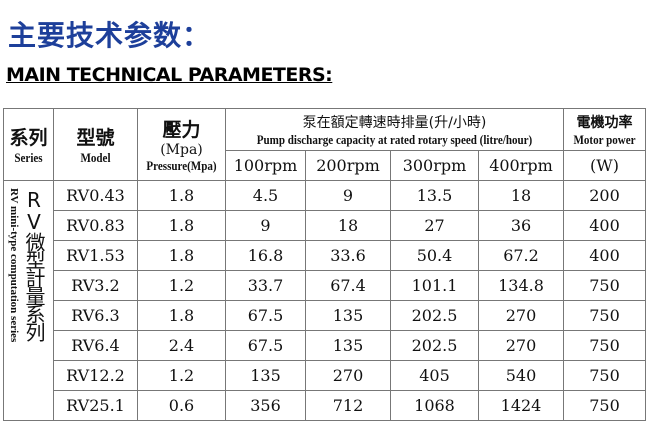  What do you see at coordinates (181, 405) in the screenshot?
I see `table-cell: 0.6` at bounding box center [181, 405].